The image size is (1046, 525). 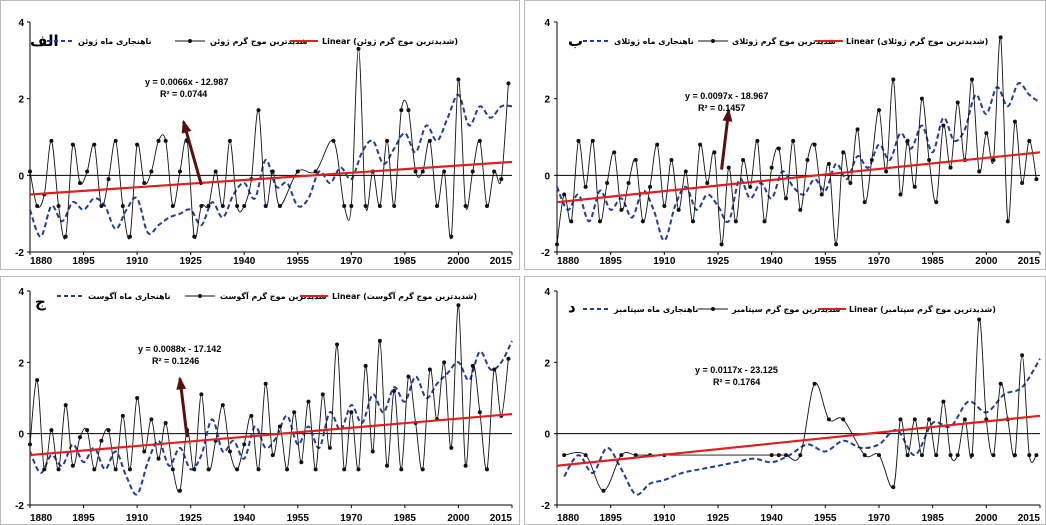 What do you see at coordinates (298, 261) in the screenshot?
I see `x-tick-label: 1955` at bounding box center [298, 261].